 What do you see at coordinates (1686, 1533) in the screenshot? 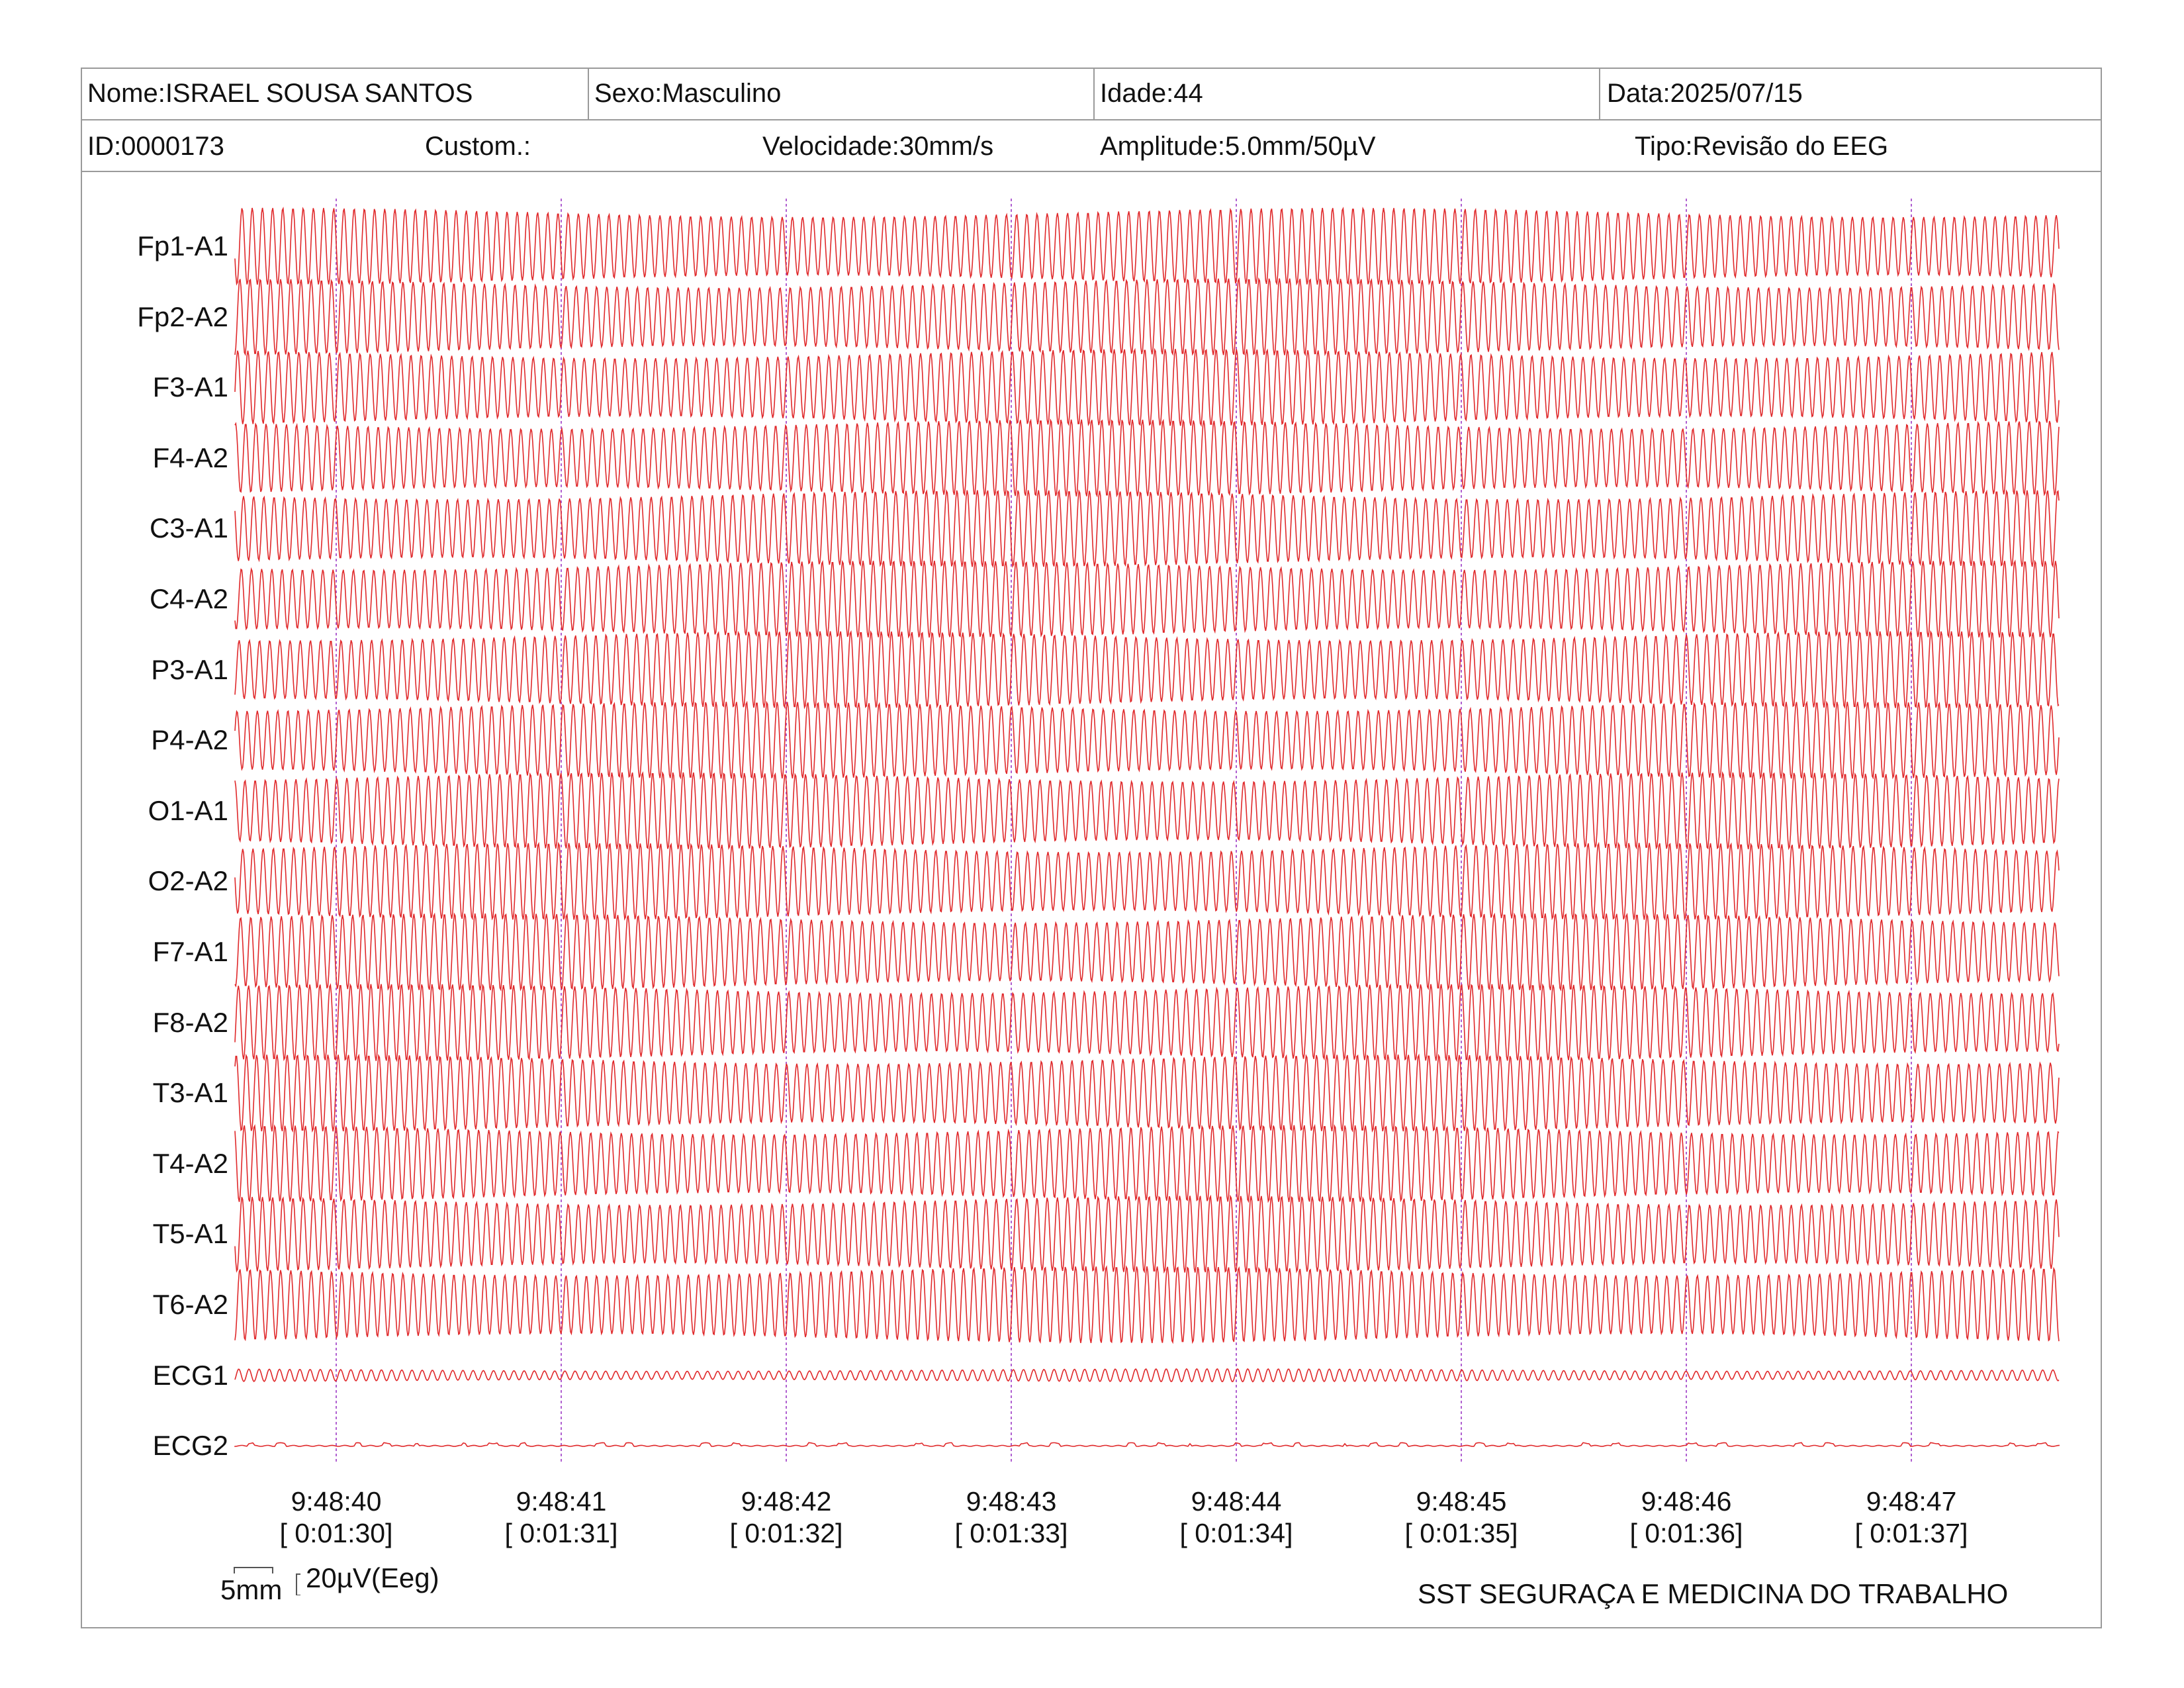
I see `time-tick-elapsed: [ 0:01:36]` at bounding box center [1686, 1533].